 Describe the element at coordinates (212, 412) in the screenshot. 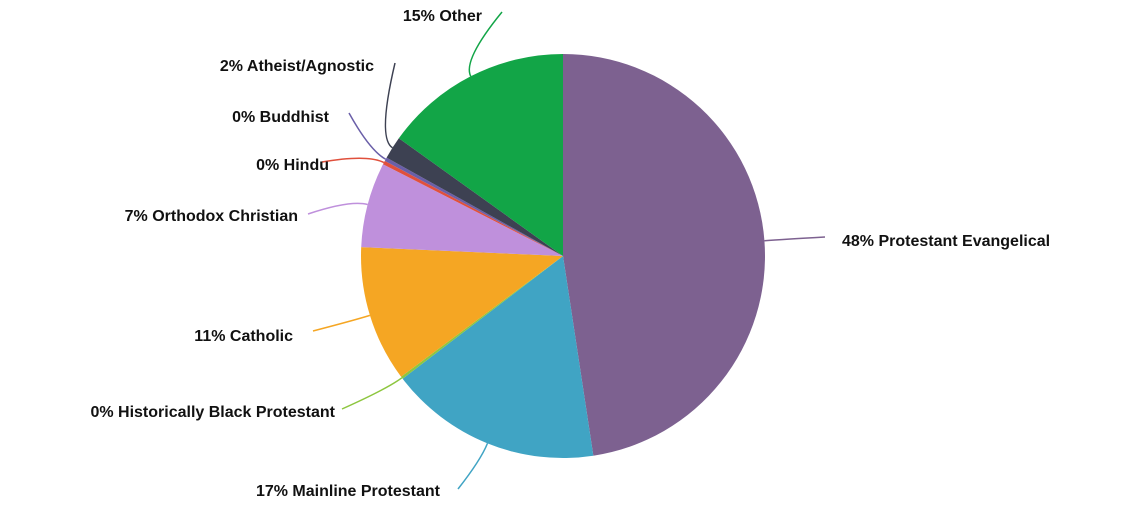

I see `slice-label: 0% Historically Black Protestant` at that location.